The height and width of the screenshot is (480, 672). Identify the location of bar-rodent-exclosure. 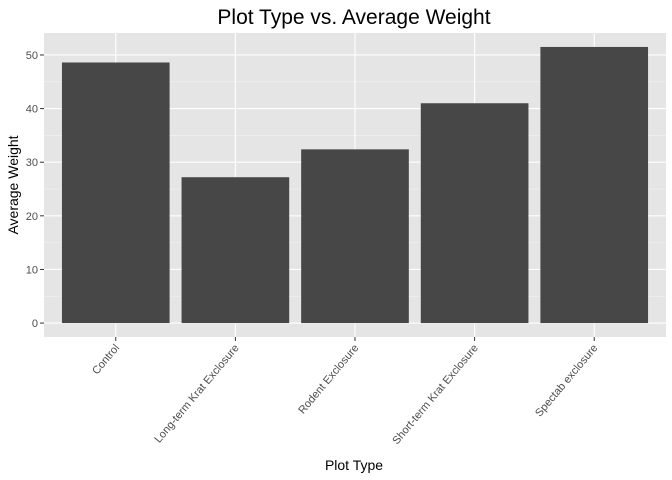
(355, 236).